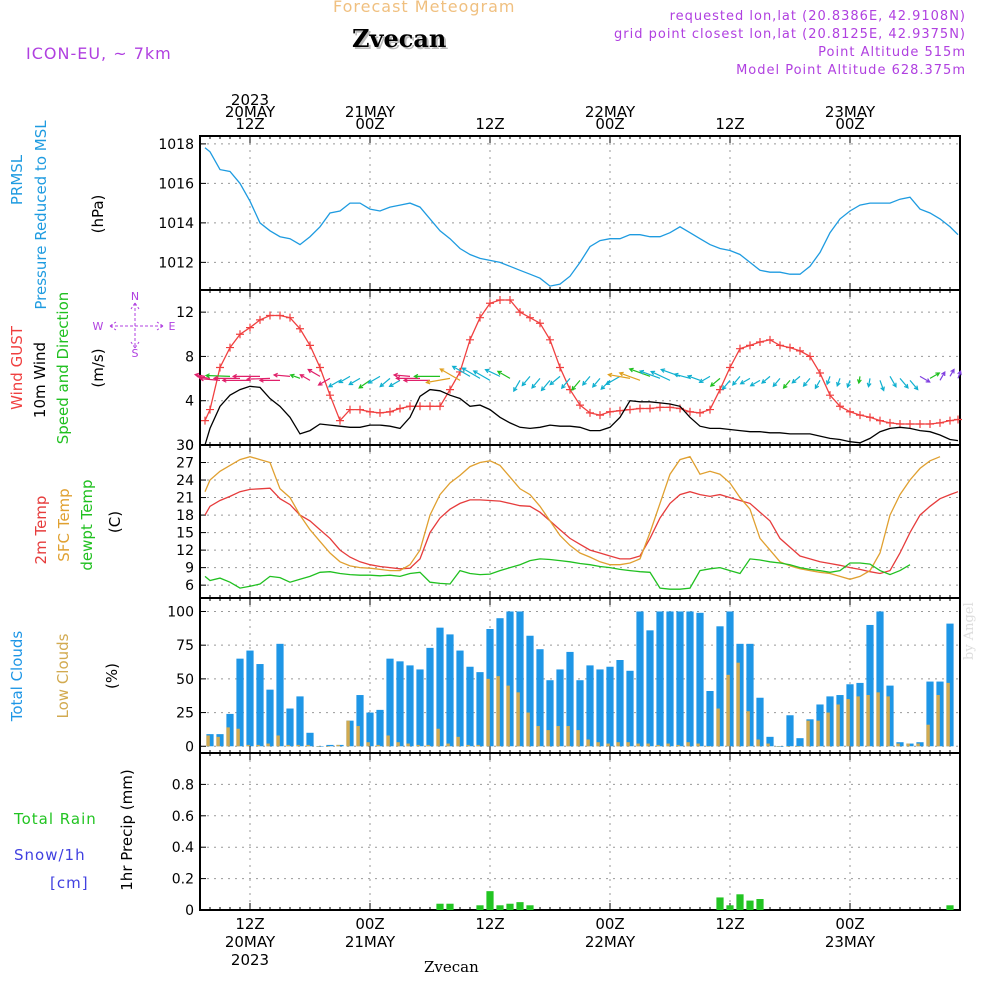 Image resolution: width=1000 pixels, height=1000 pixels. I want to click on station-title: Zvecan, so click(399, 38).